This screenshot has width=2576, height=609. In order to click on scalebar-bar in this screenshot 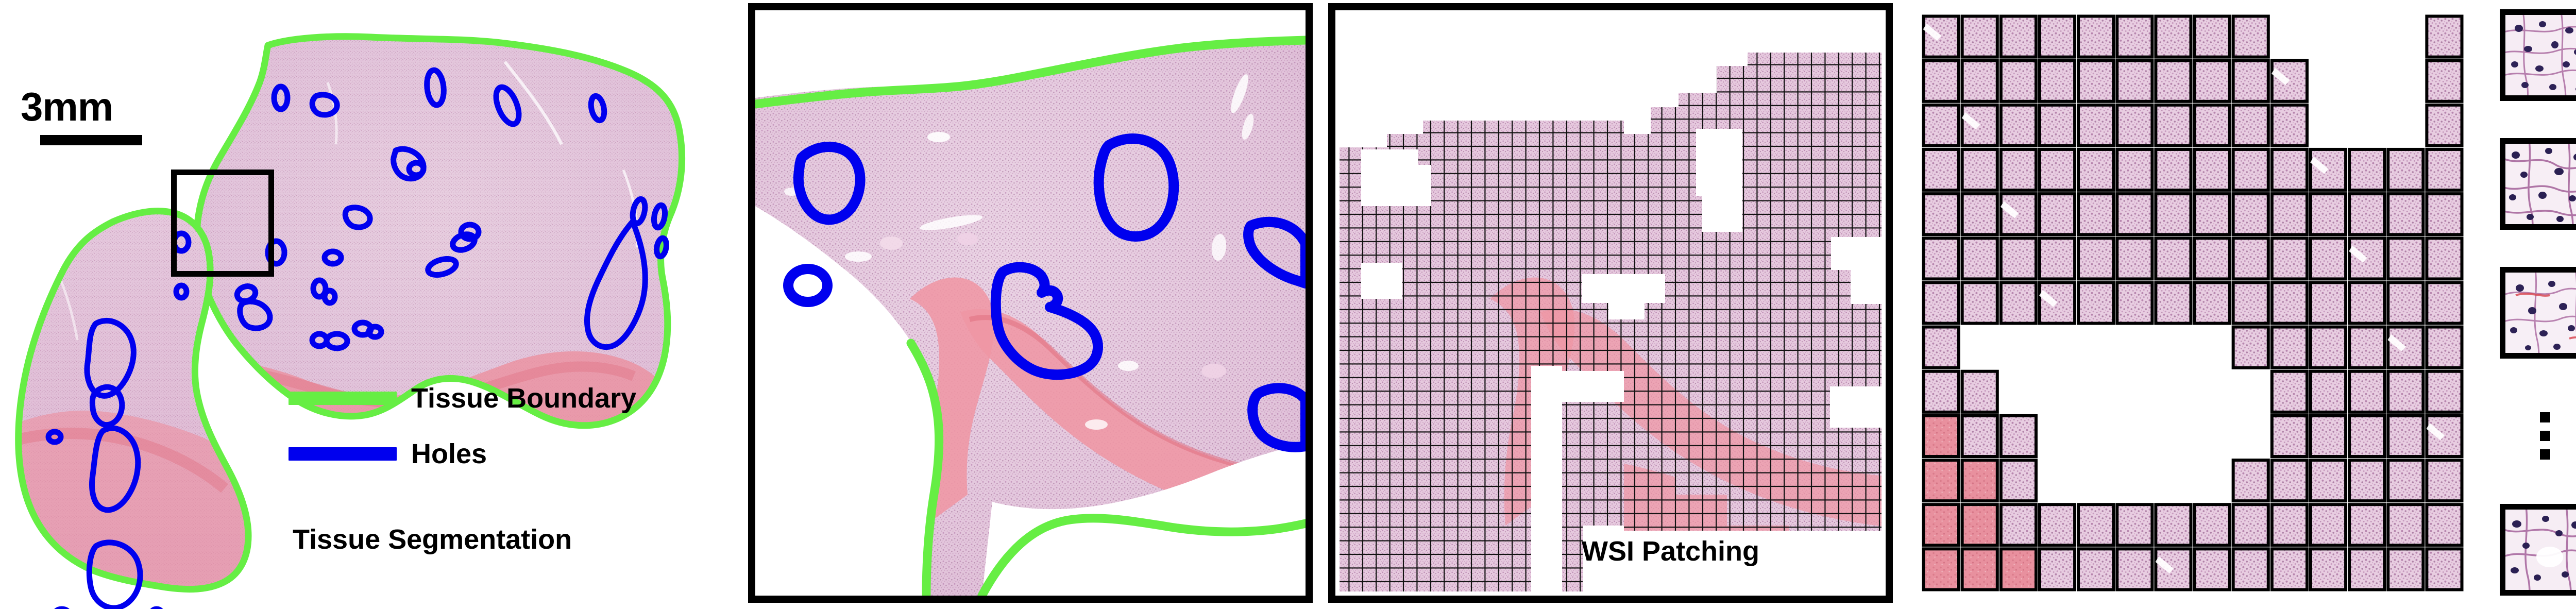, I will do `click(91, 140)`.